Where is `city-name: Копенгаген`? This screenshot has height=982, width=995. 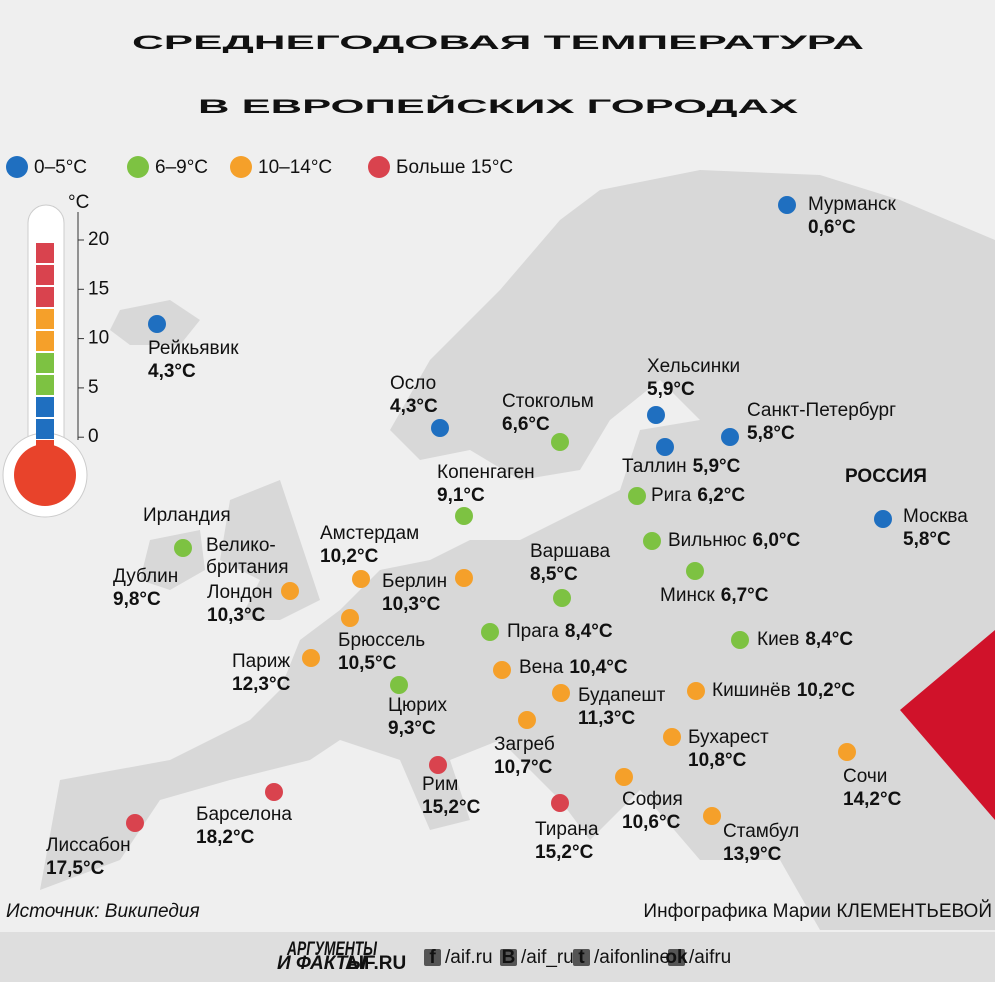
city-name: Копенгаген is located at coordinates (486, 472).